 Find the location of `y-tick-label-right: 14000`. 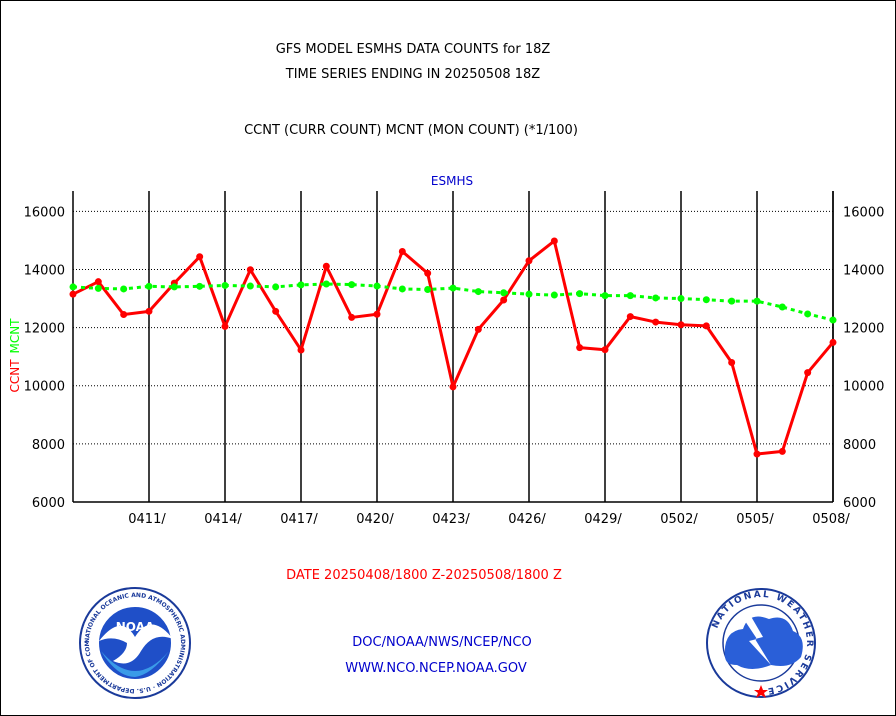

y-tick-label-right: 14000 is located at coordinates (863, 270).